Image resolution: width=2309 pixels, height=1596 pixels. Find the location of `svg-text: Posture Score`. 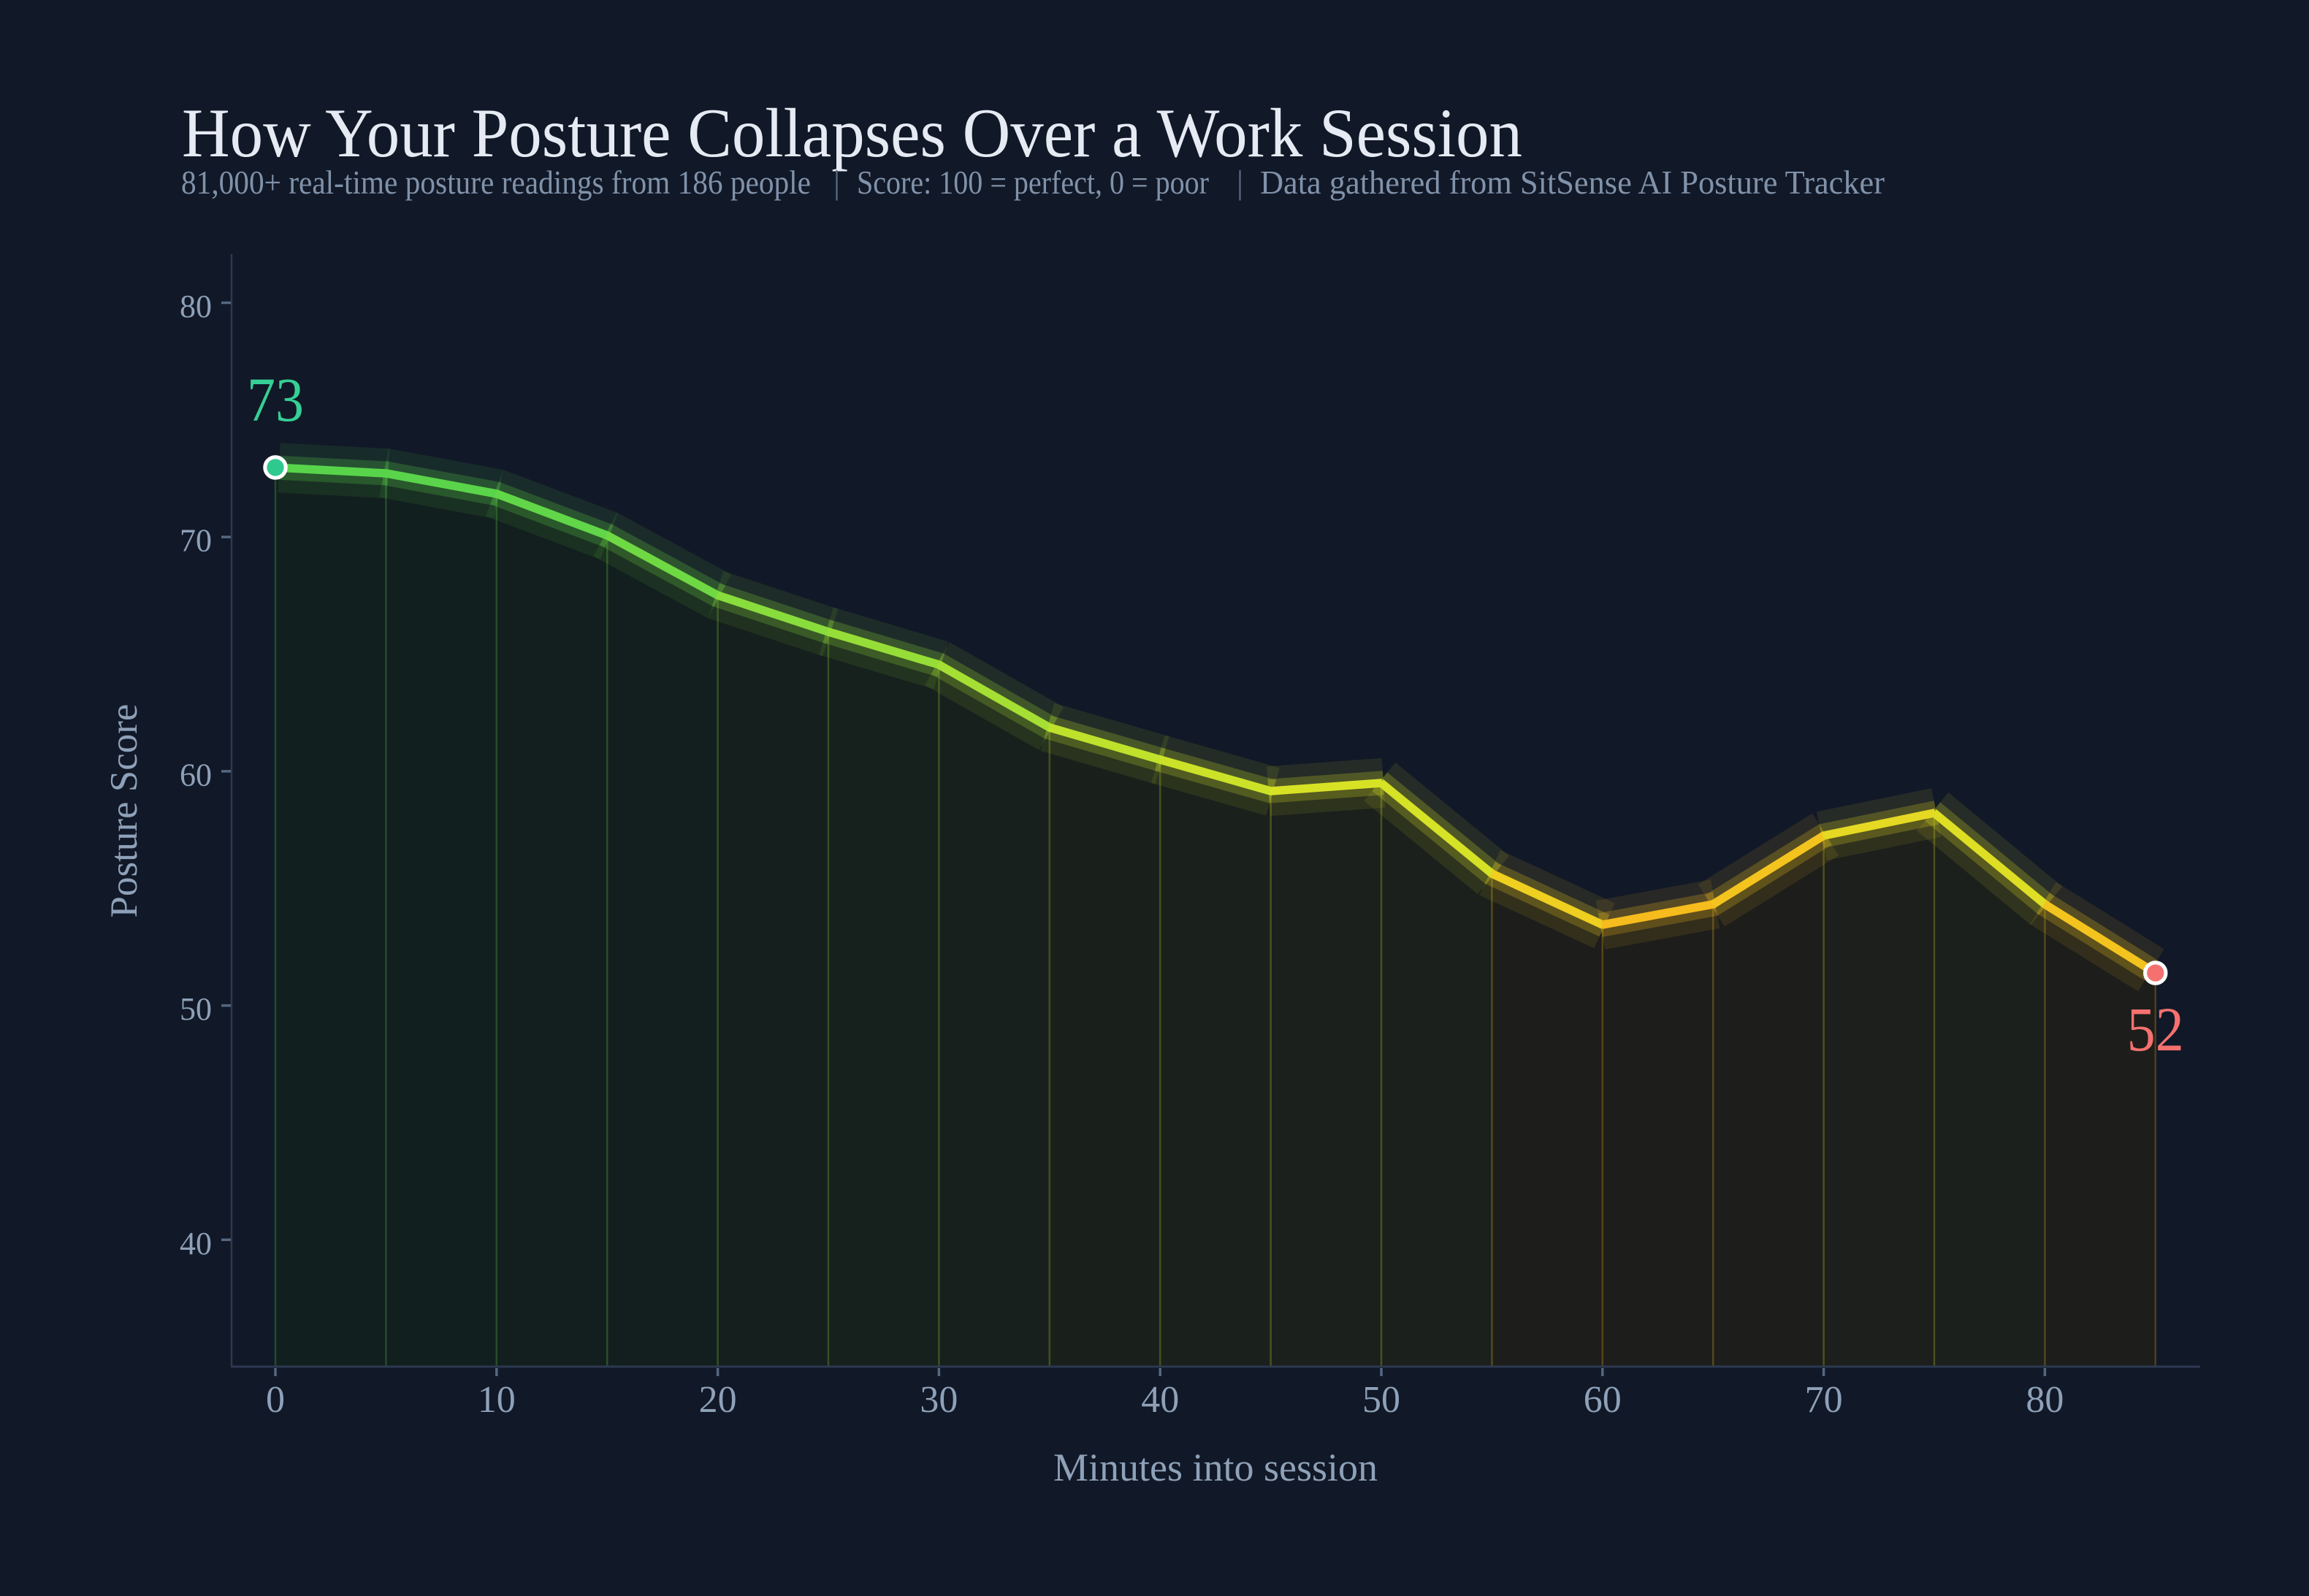

svg-text: Posture Score is located at coordinates (124, 811).